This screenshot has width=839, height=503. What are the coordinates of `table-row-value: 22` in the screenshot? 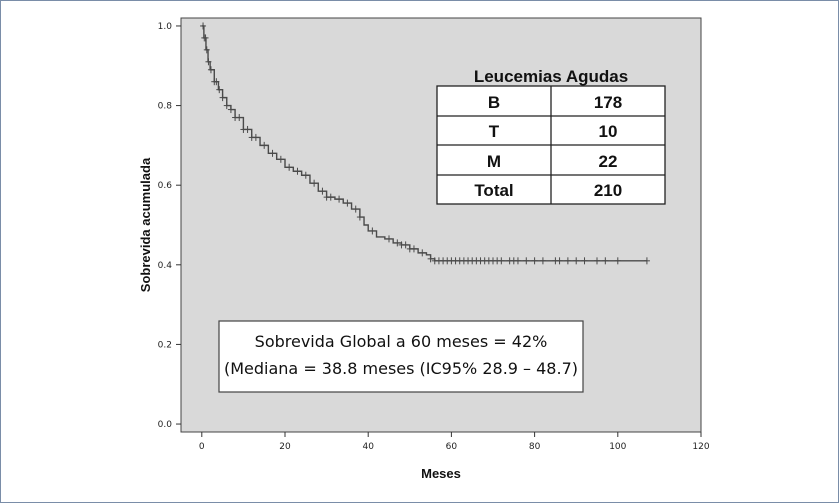 It's located at (608, 161).